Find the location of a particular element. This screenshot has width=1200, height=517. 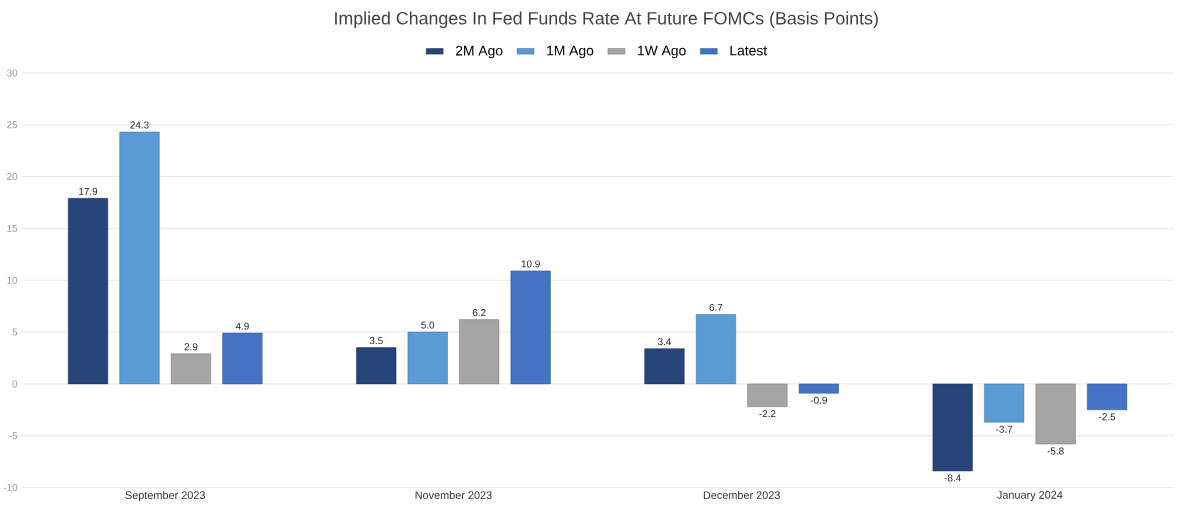

legend-label: 1M Ago is located at coordinates (570, 52).